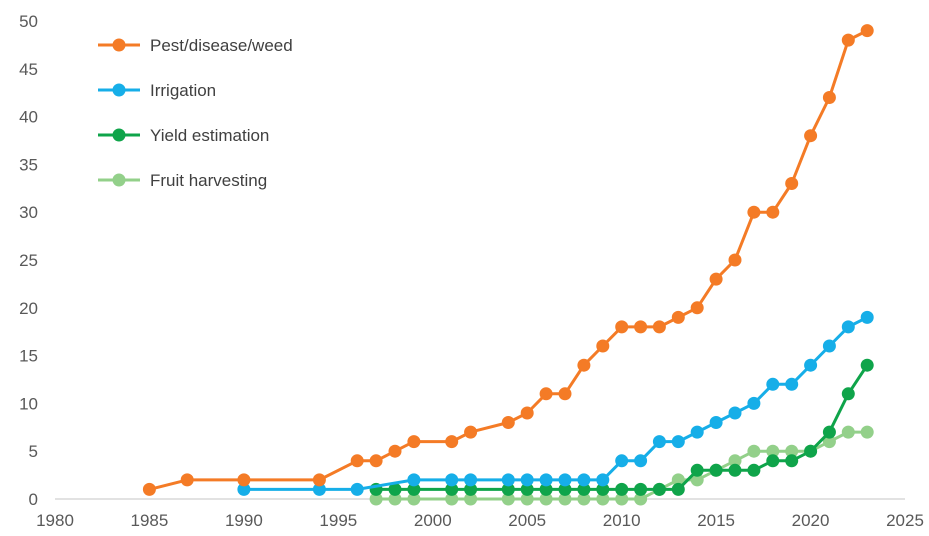 The width and height of the screenshot is (929, 536). What do you see at coordinates (28, 212) in the screenshot?
I see `y-tick-label: 30` at bounding box center [28, 212].